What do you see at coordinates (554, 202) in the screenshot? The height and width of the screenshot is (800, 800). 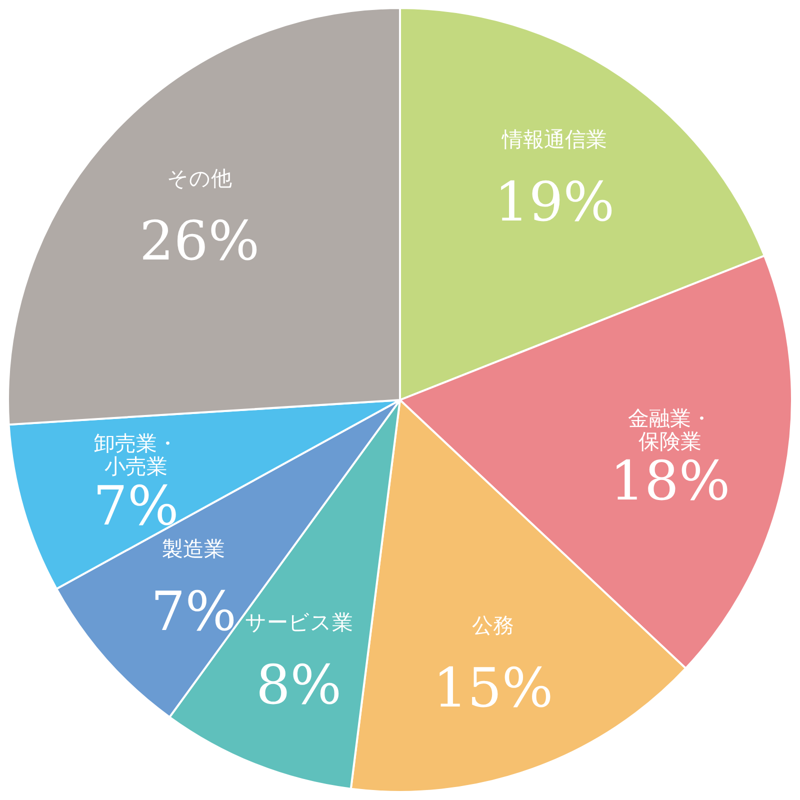 I see `data-label: 19%` at bounding box center [554, 202].